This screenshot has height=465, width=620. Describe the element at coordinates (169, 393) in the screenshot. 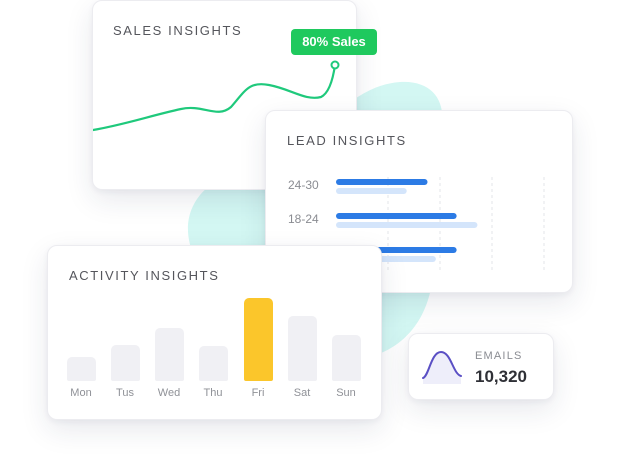

I see `activity-day-label: Wed` at that location.